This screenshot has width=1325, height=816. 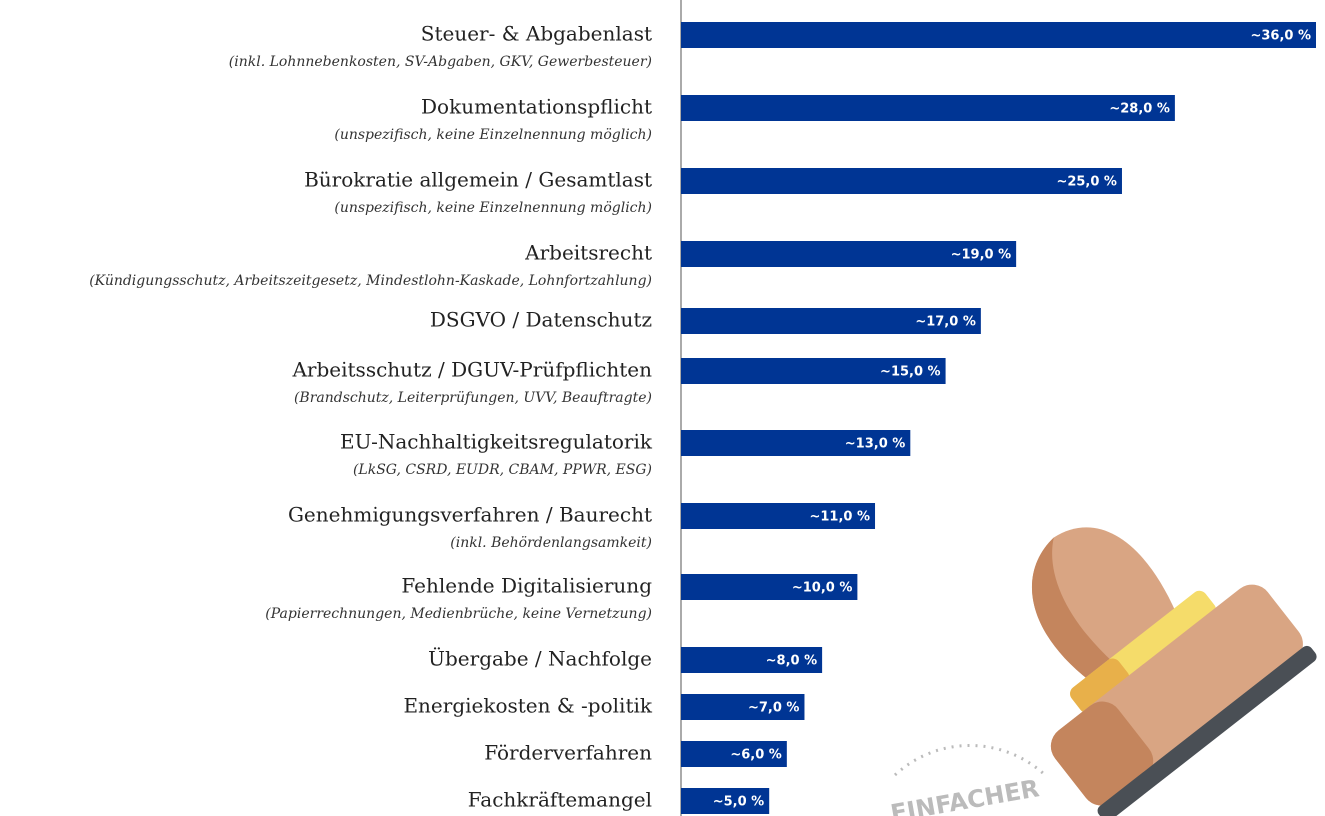 What do you see at coordinates (478, 180) in the screenshot?
I see `category-label: Bürokratie allgemein / Gesamtlast` at bounding box center [478, 180].